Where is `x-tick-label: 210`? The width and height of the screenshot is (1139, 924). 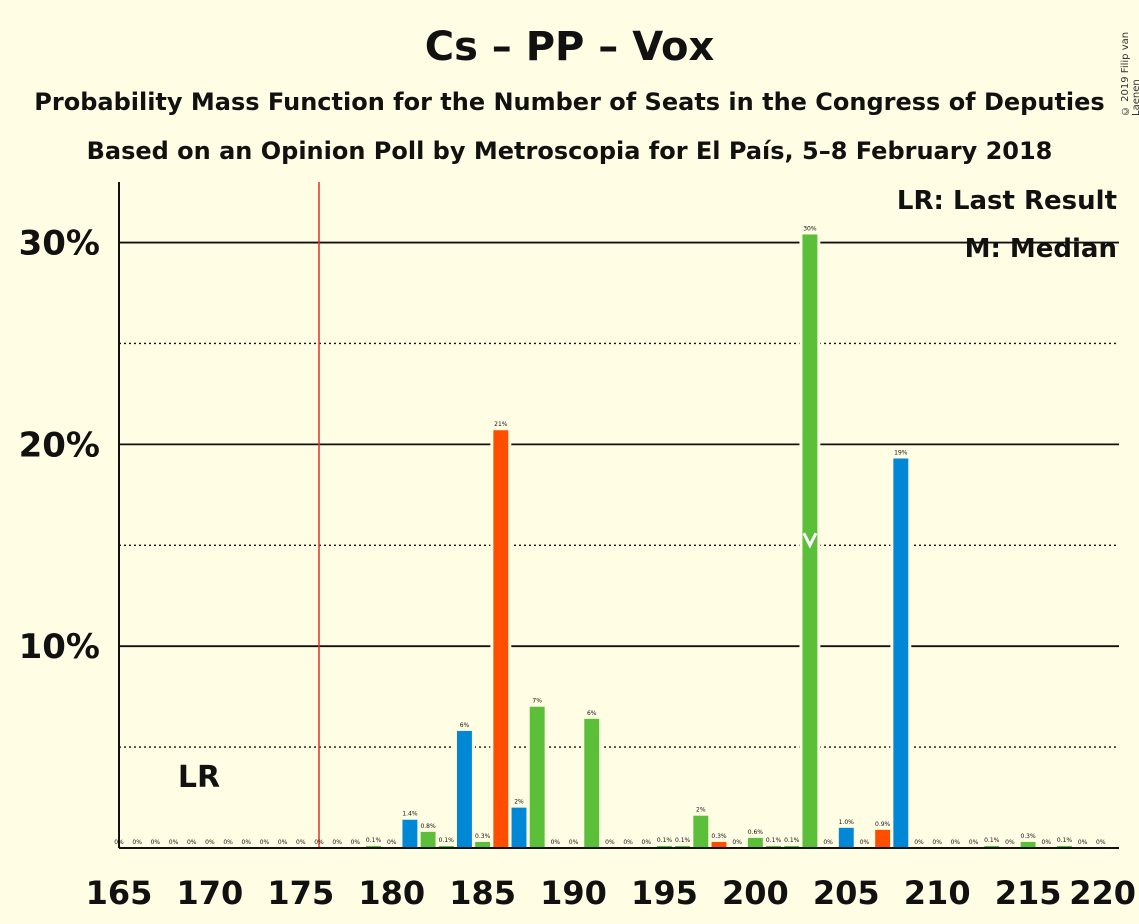 x-tick-label: 210 is located at coordinates (937, 893).